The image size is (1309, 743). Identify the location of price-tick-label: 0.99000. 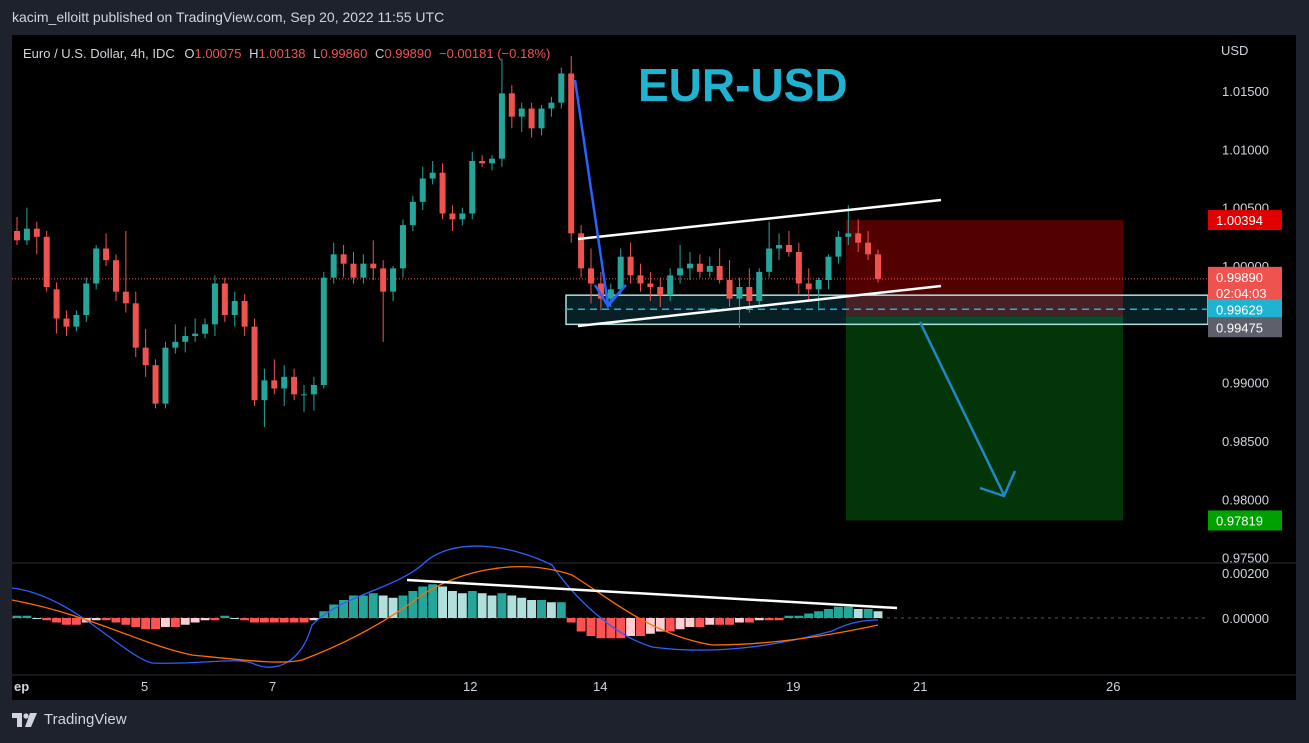
(1245, 383).